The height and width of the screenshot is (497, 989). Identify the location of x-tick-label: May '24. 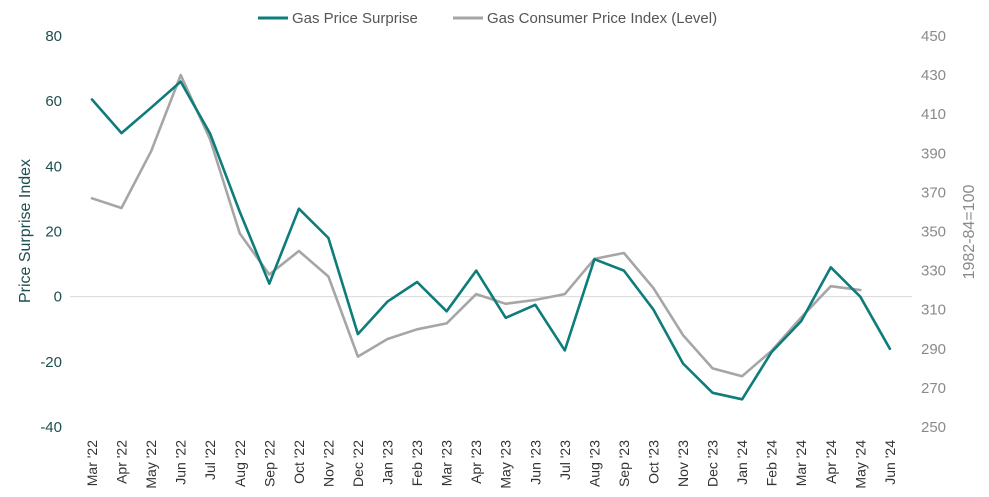
(860, 464).